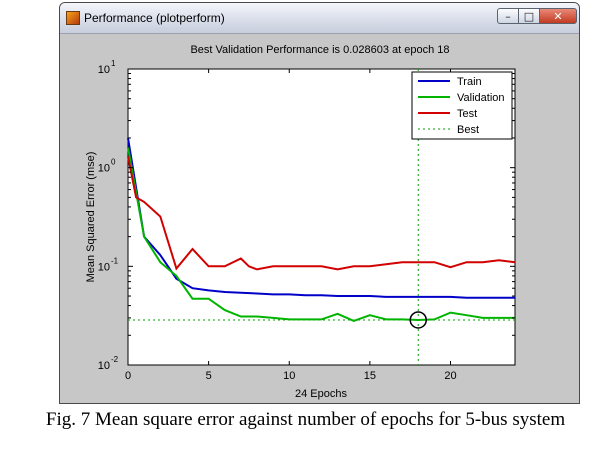 The image size is (611, 454). Describe the element at coordinates (128, 376) in the screenshot. I see `x-tick-label: 0` at that location.